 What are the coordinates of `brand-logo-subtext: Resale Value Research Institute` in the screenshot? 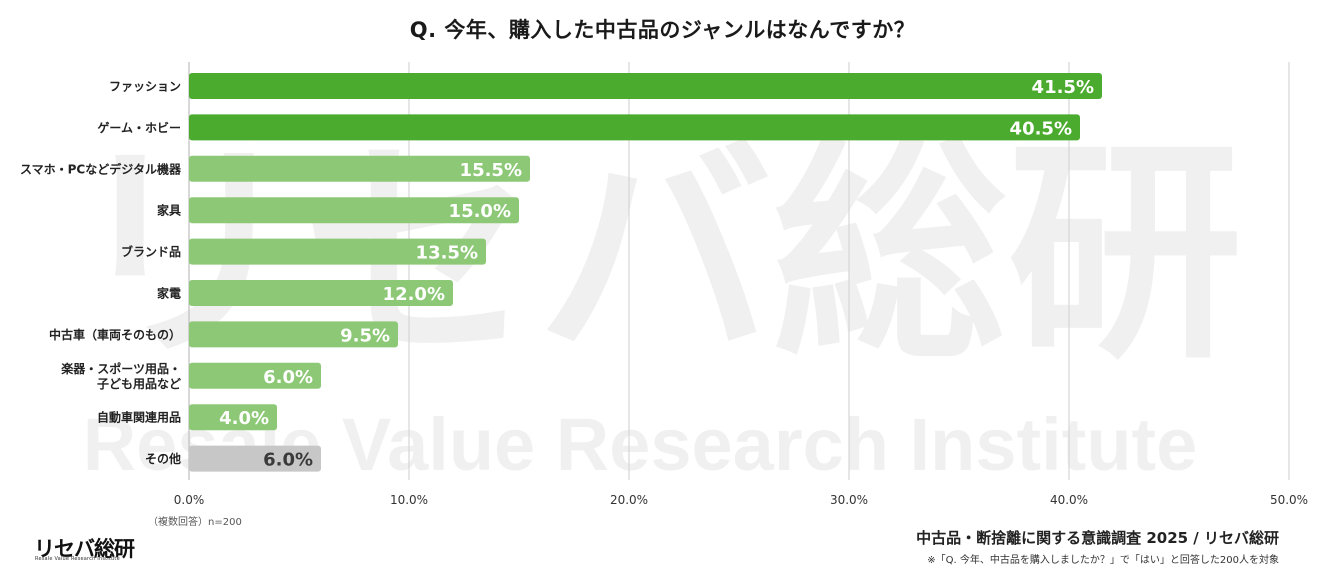 It's located at (77, 559).